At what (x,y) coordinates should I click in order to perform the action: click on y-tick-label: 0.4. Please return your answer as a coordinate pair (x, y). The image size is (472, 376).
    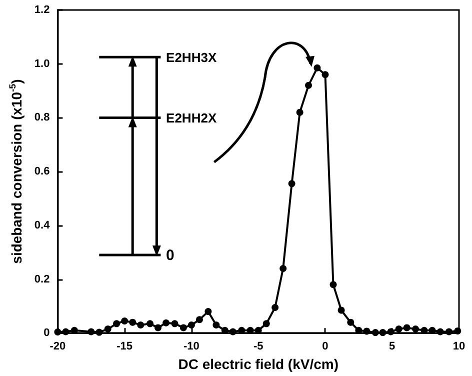
    Looking at the image, I should click on (42, 225).